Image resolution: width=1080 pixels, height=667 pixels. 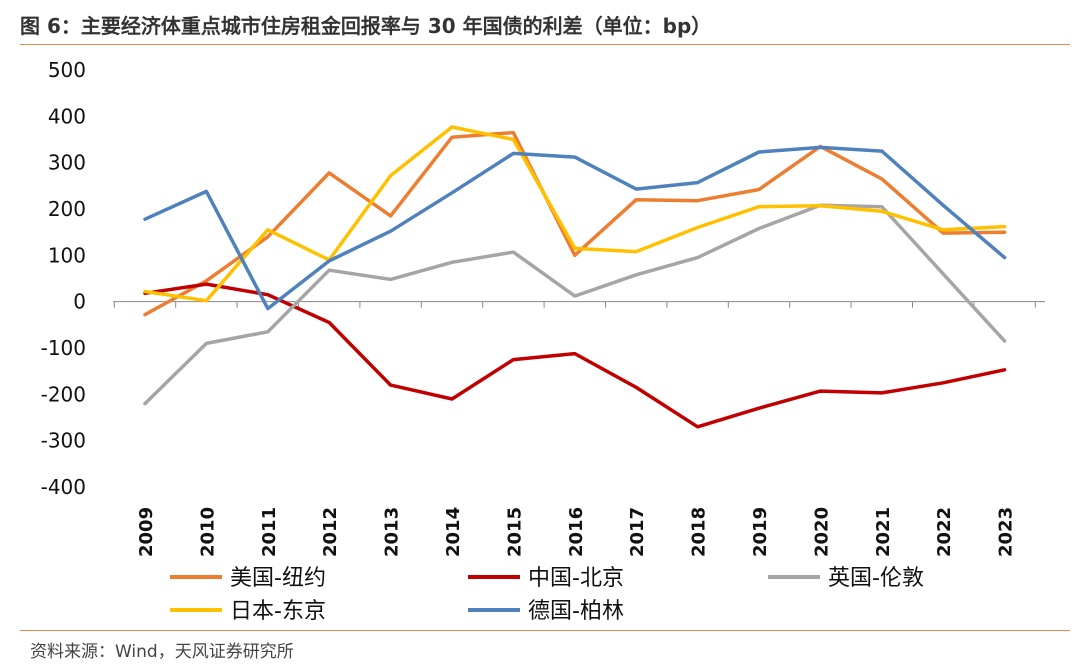 I want to click on y-tick-label: 0, so click(x=79, y=302).